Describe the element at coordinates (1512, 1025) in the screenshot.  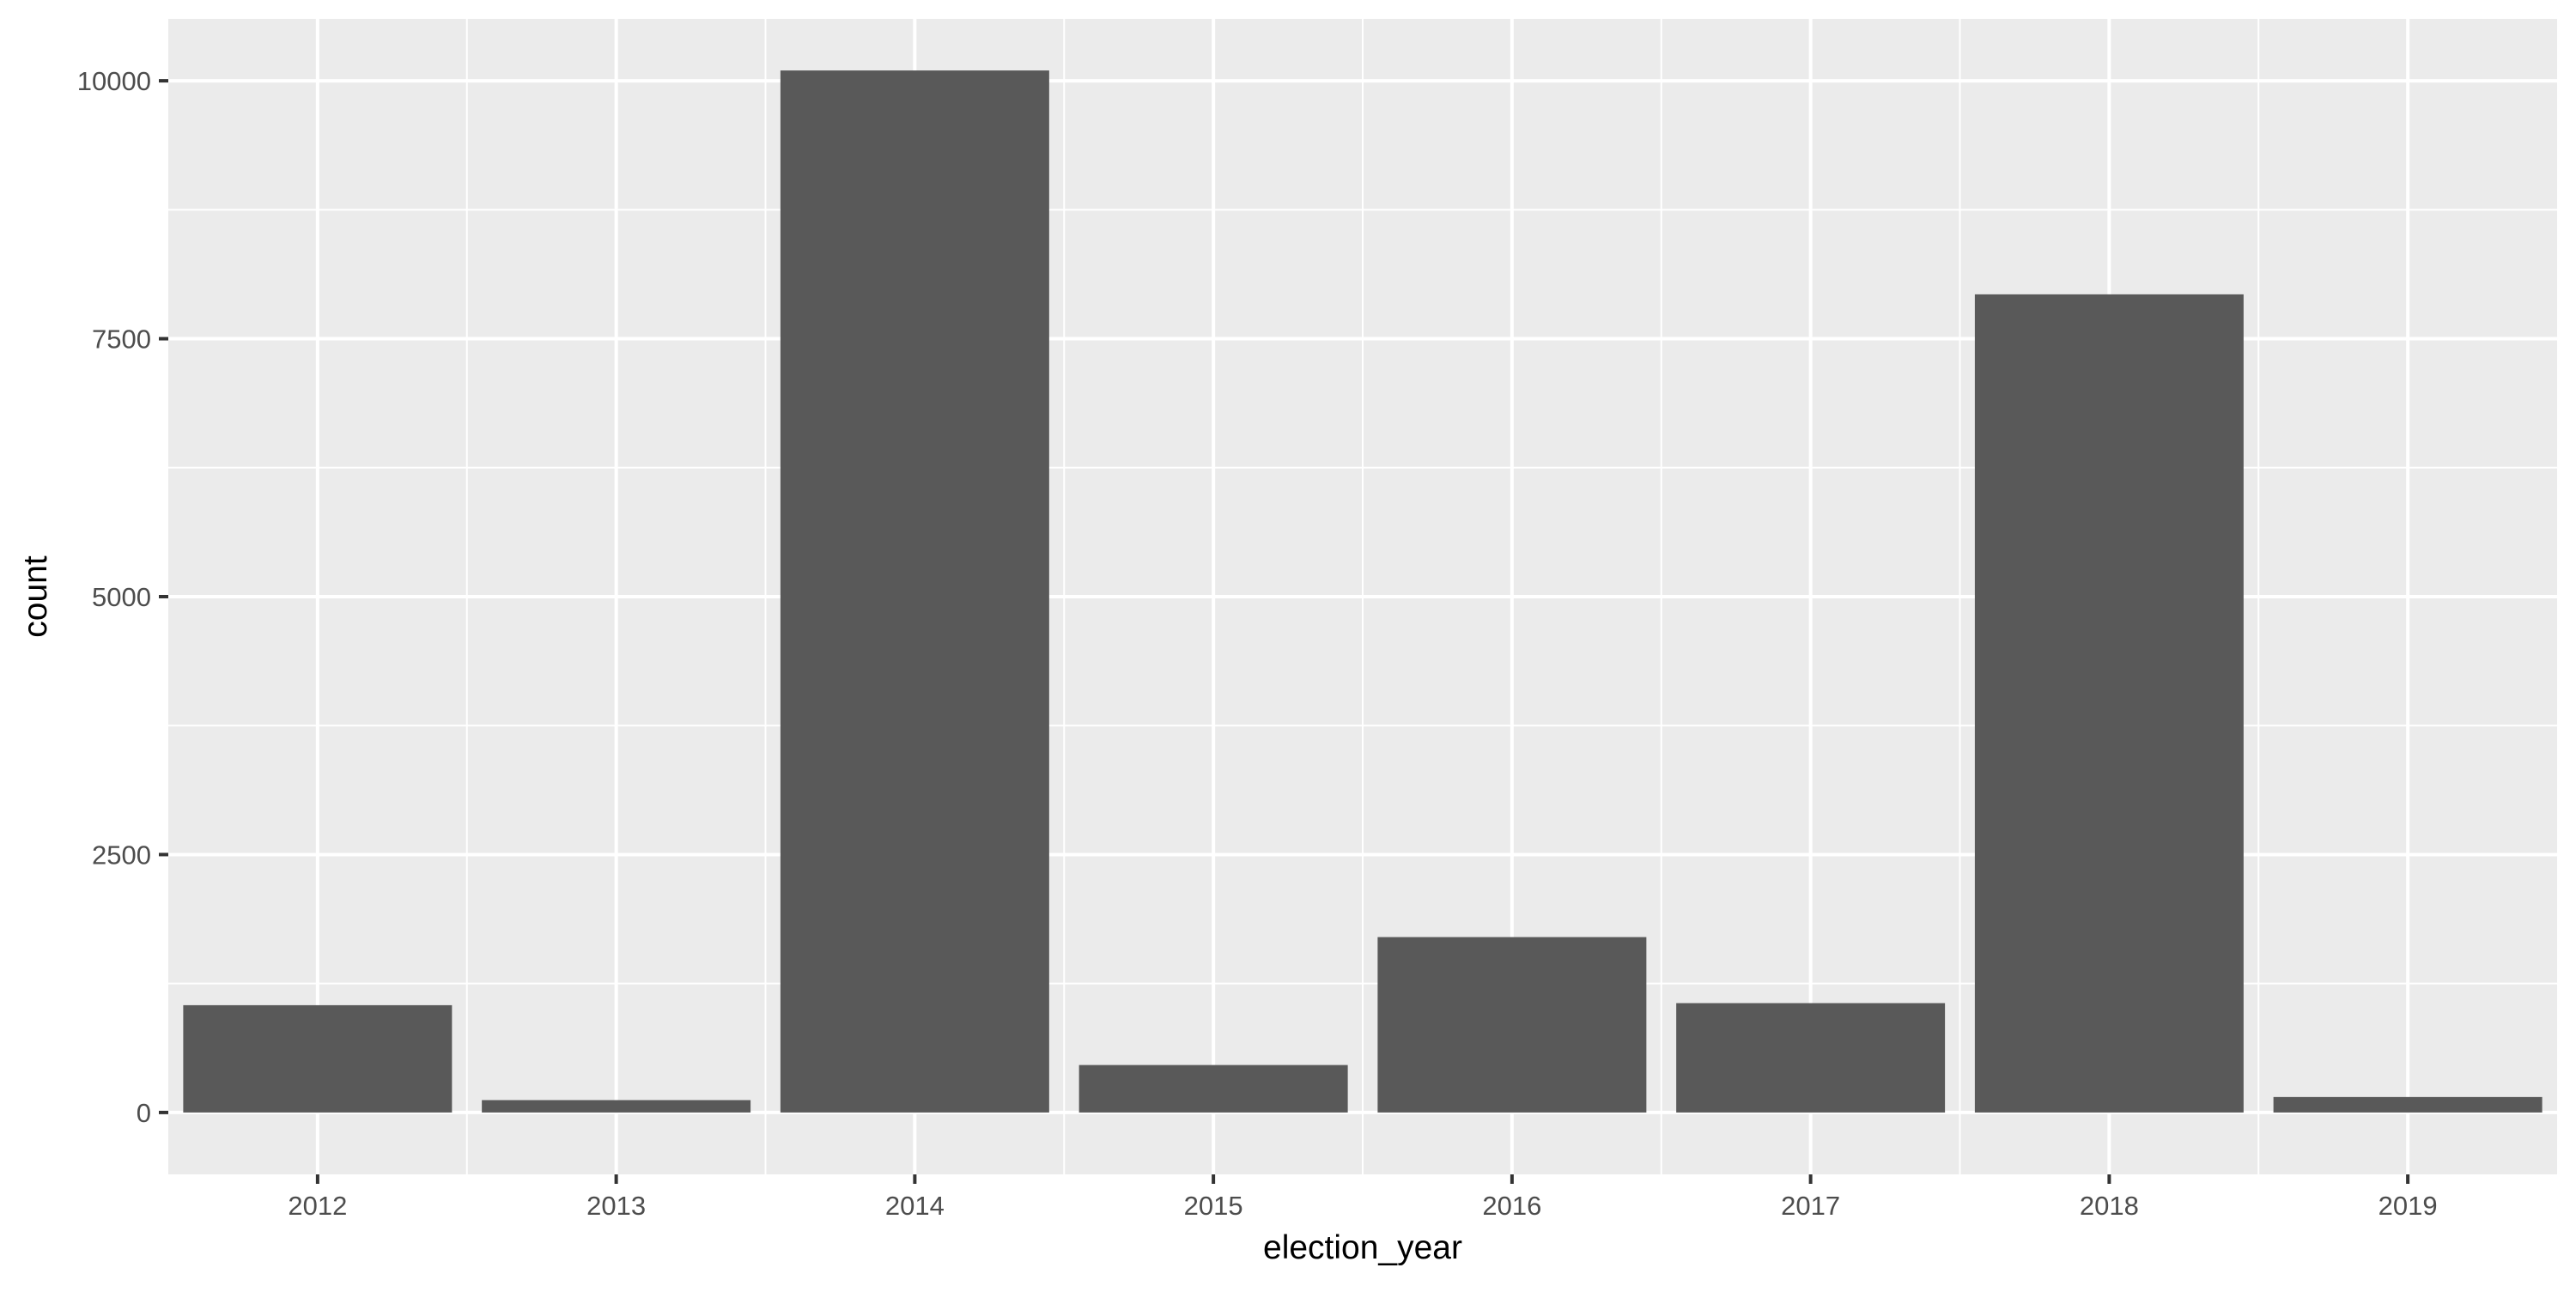
I see `bar-2016` at that location.